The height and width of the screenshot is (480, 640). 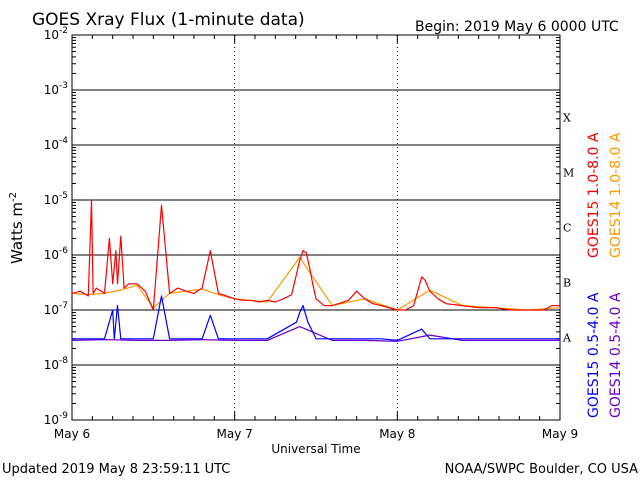 I want to click on x-tick-label: May 9, so click(x=560, y=434).